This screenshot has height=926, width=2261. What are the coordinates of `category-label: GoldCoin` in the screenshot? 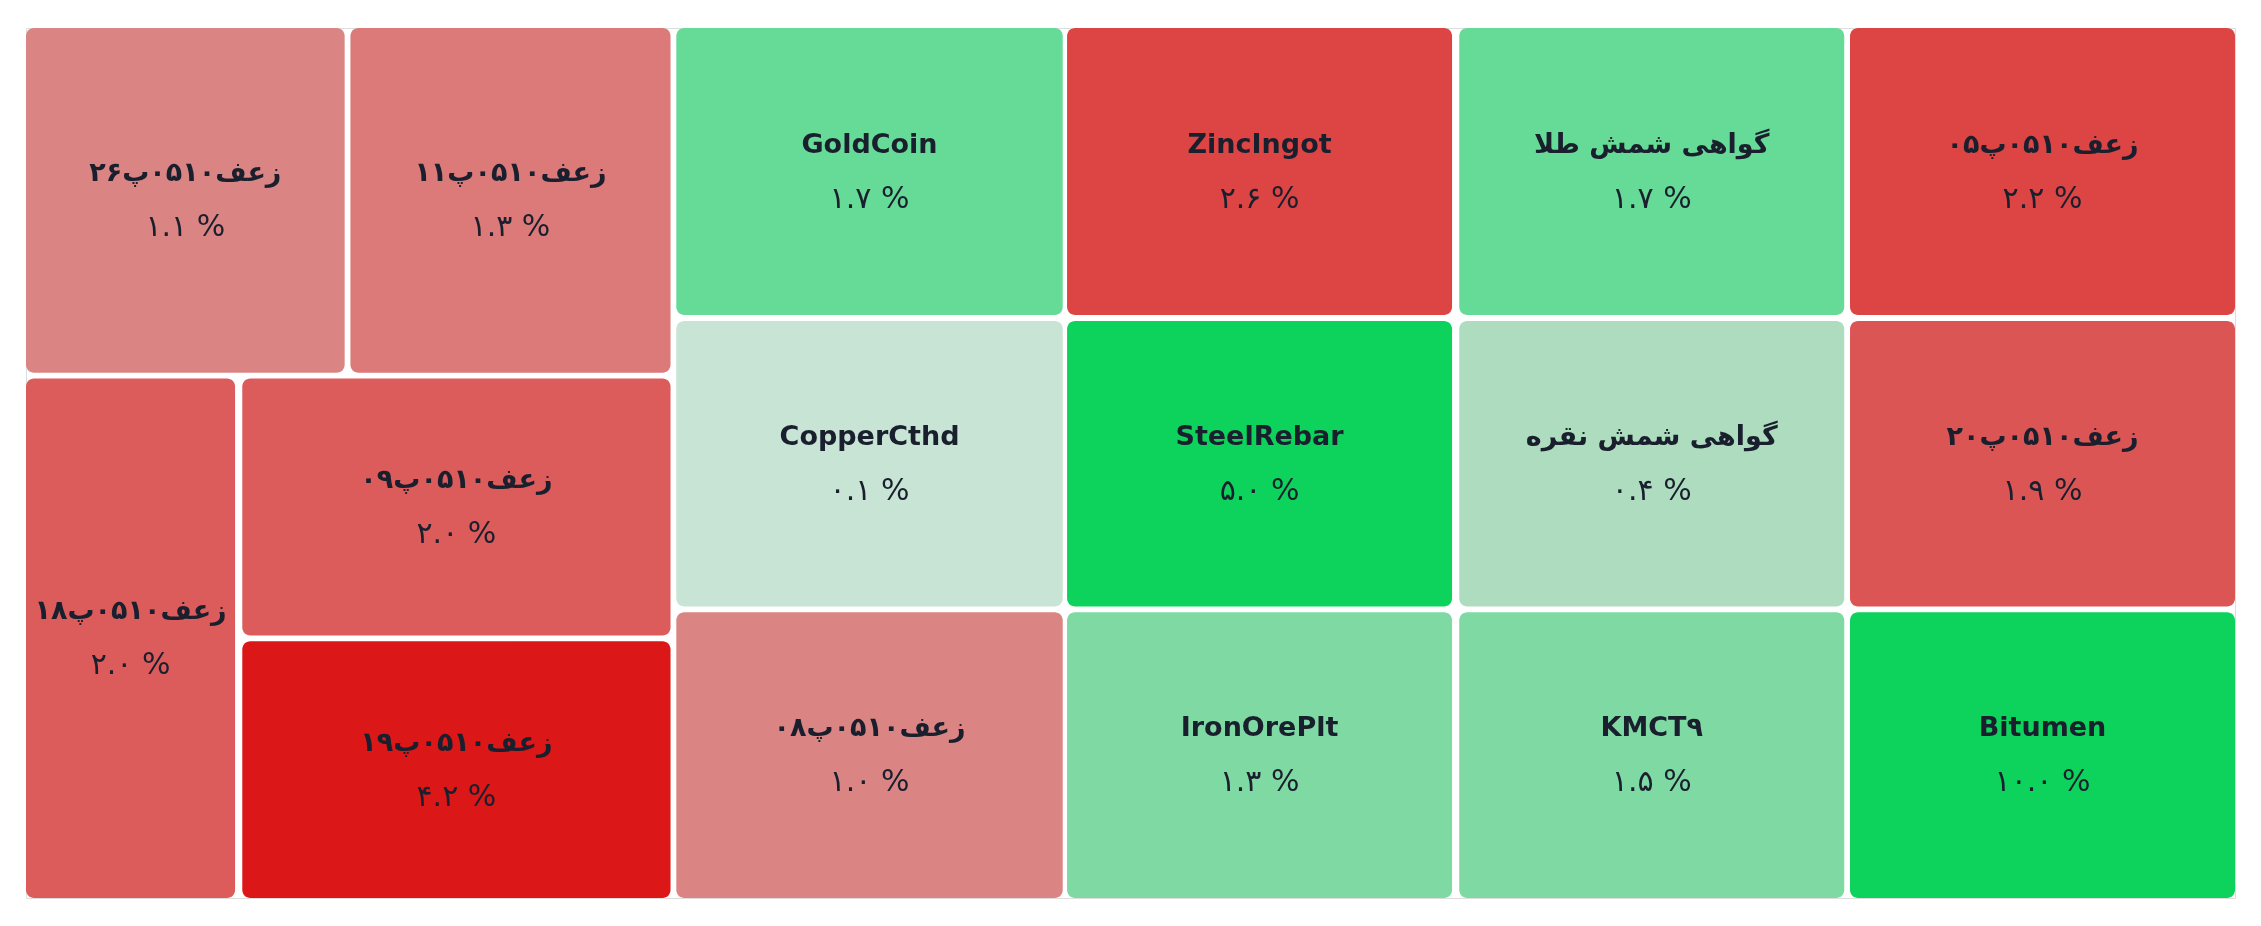 It's located at (869, 143).